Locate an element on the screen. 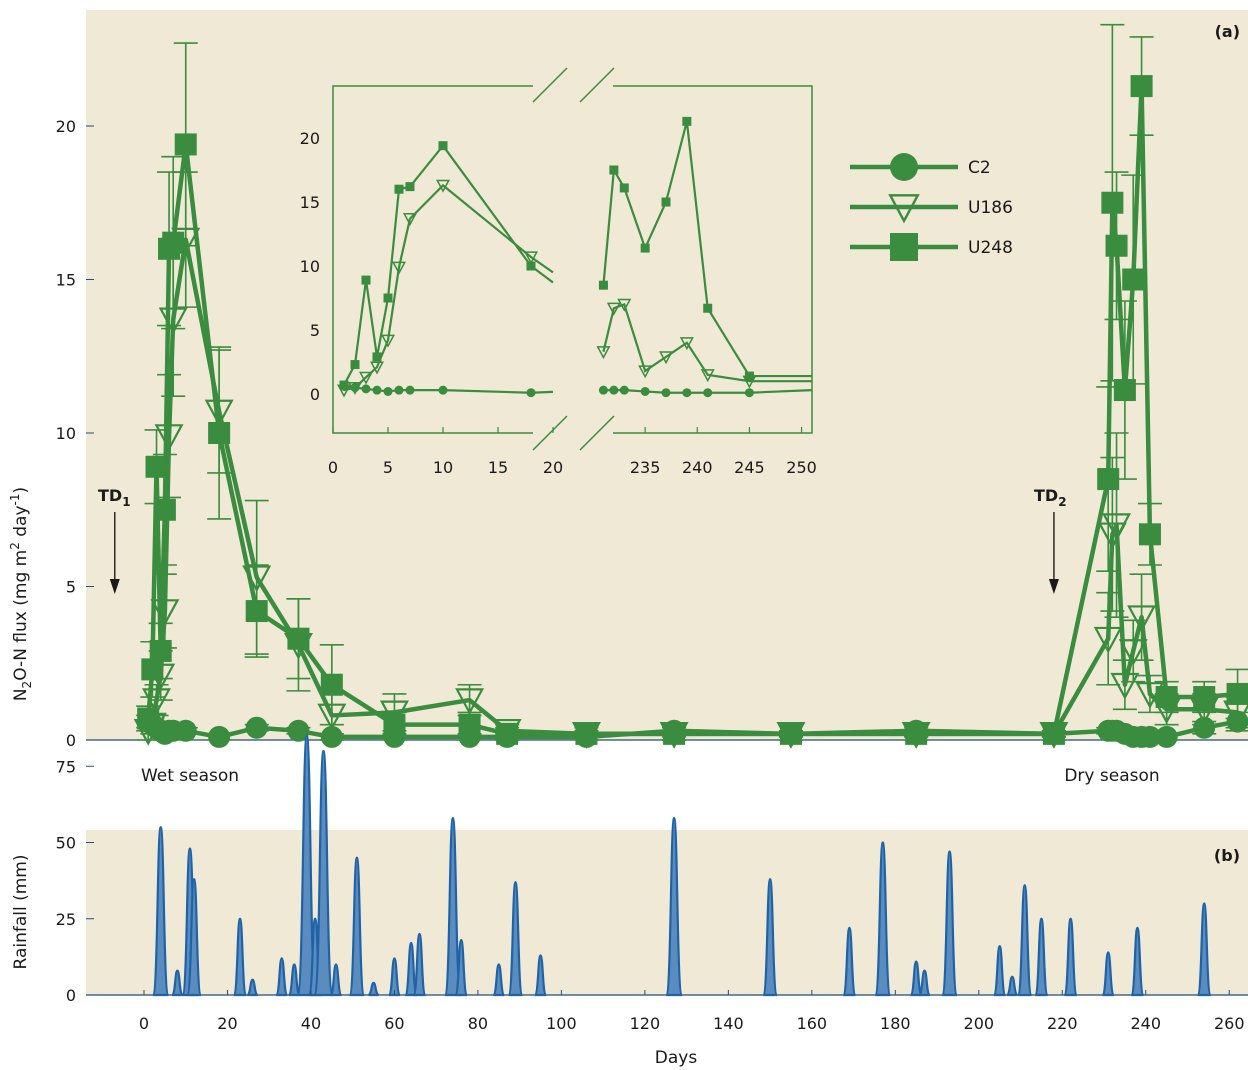  panel-a-y-tick-label: 15 is located at coordinates (66, 280).